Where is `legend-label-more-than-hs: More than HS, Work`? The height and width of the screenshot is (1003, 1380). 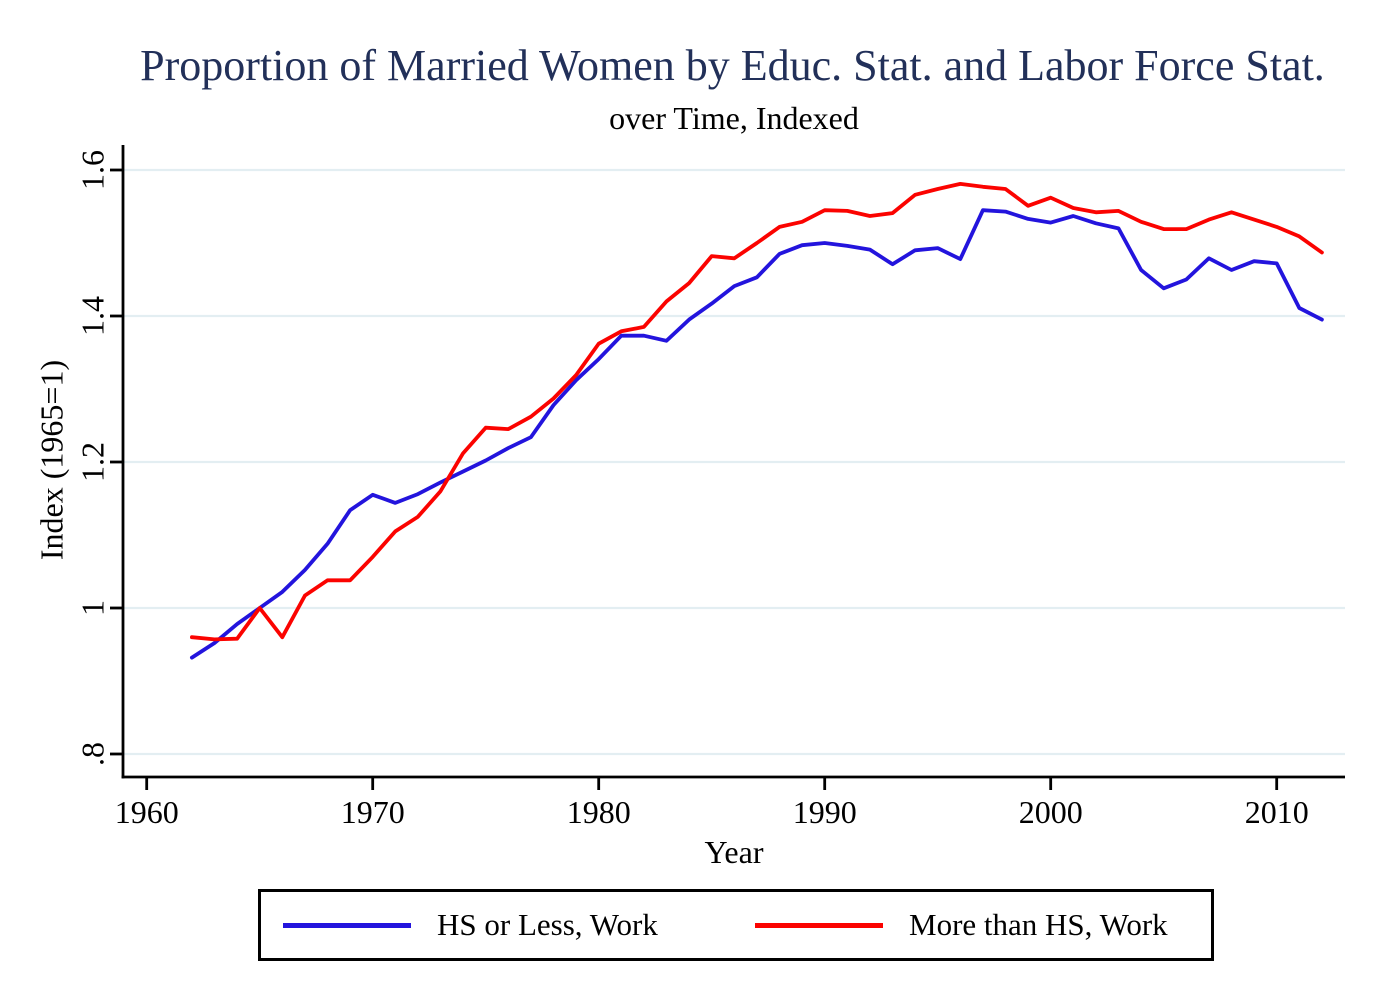
legend-label-more-than-hs: More than HS, Work is located at coordinates (1038, 924).